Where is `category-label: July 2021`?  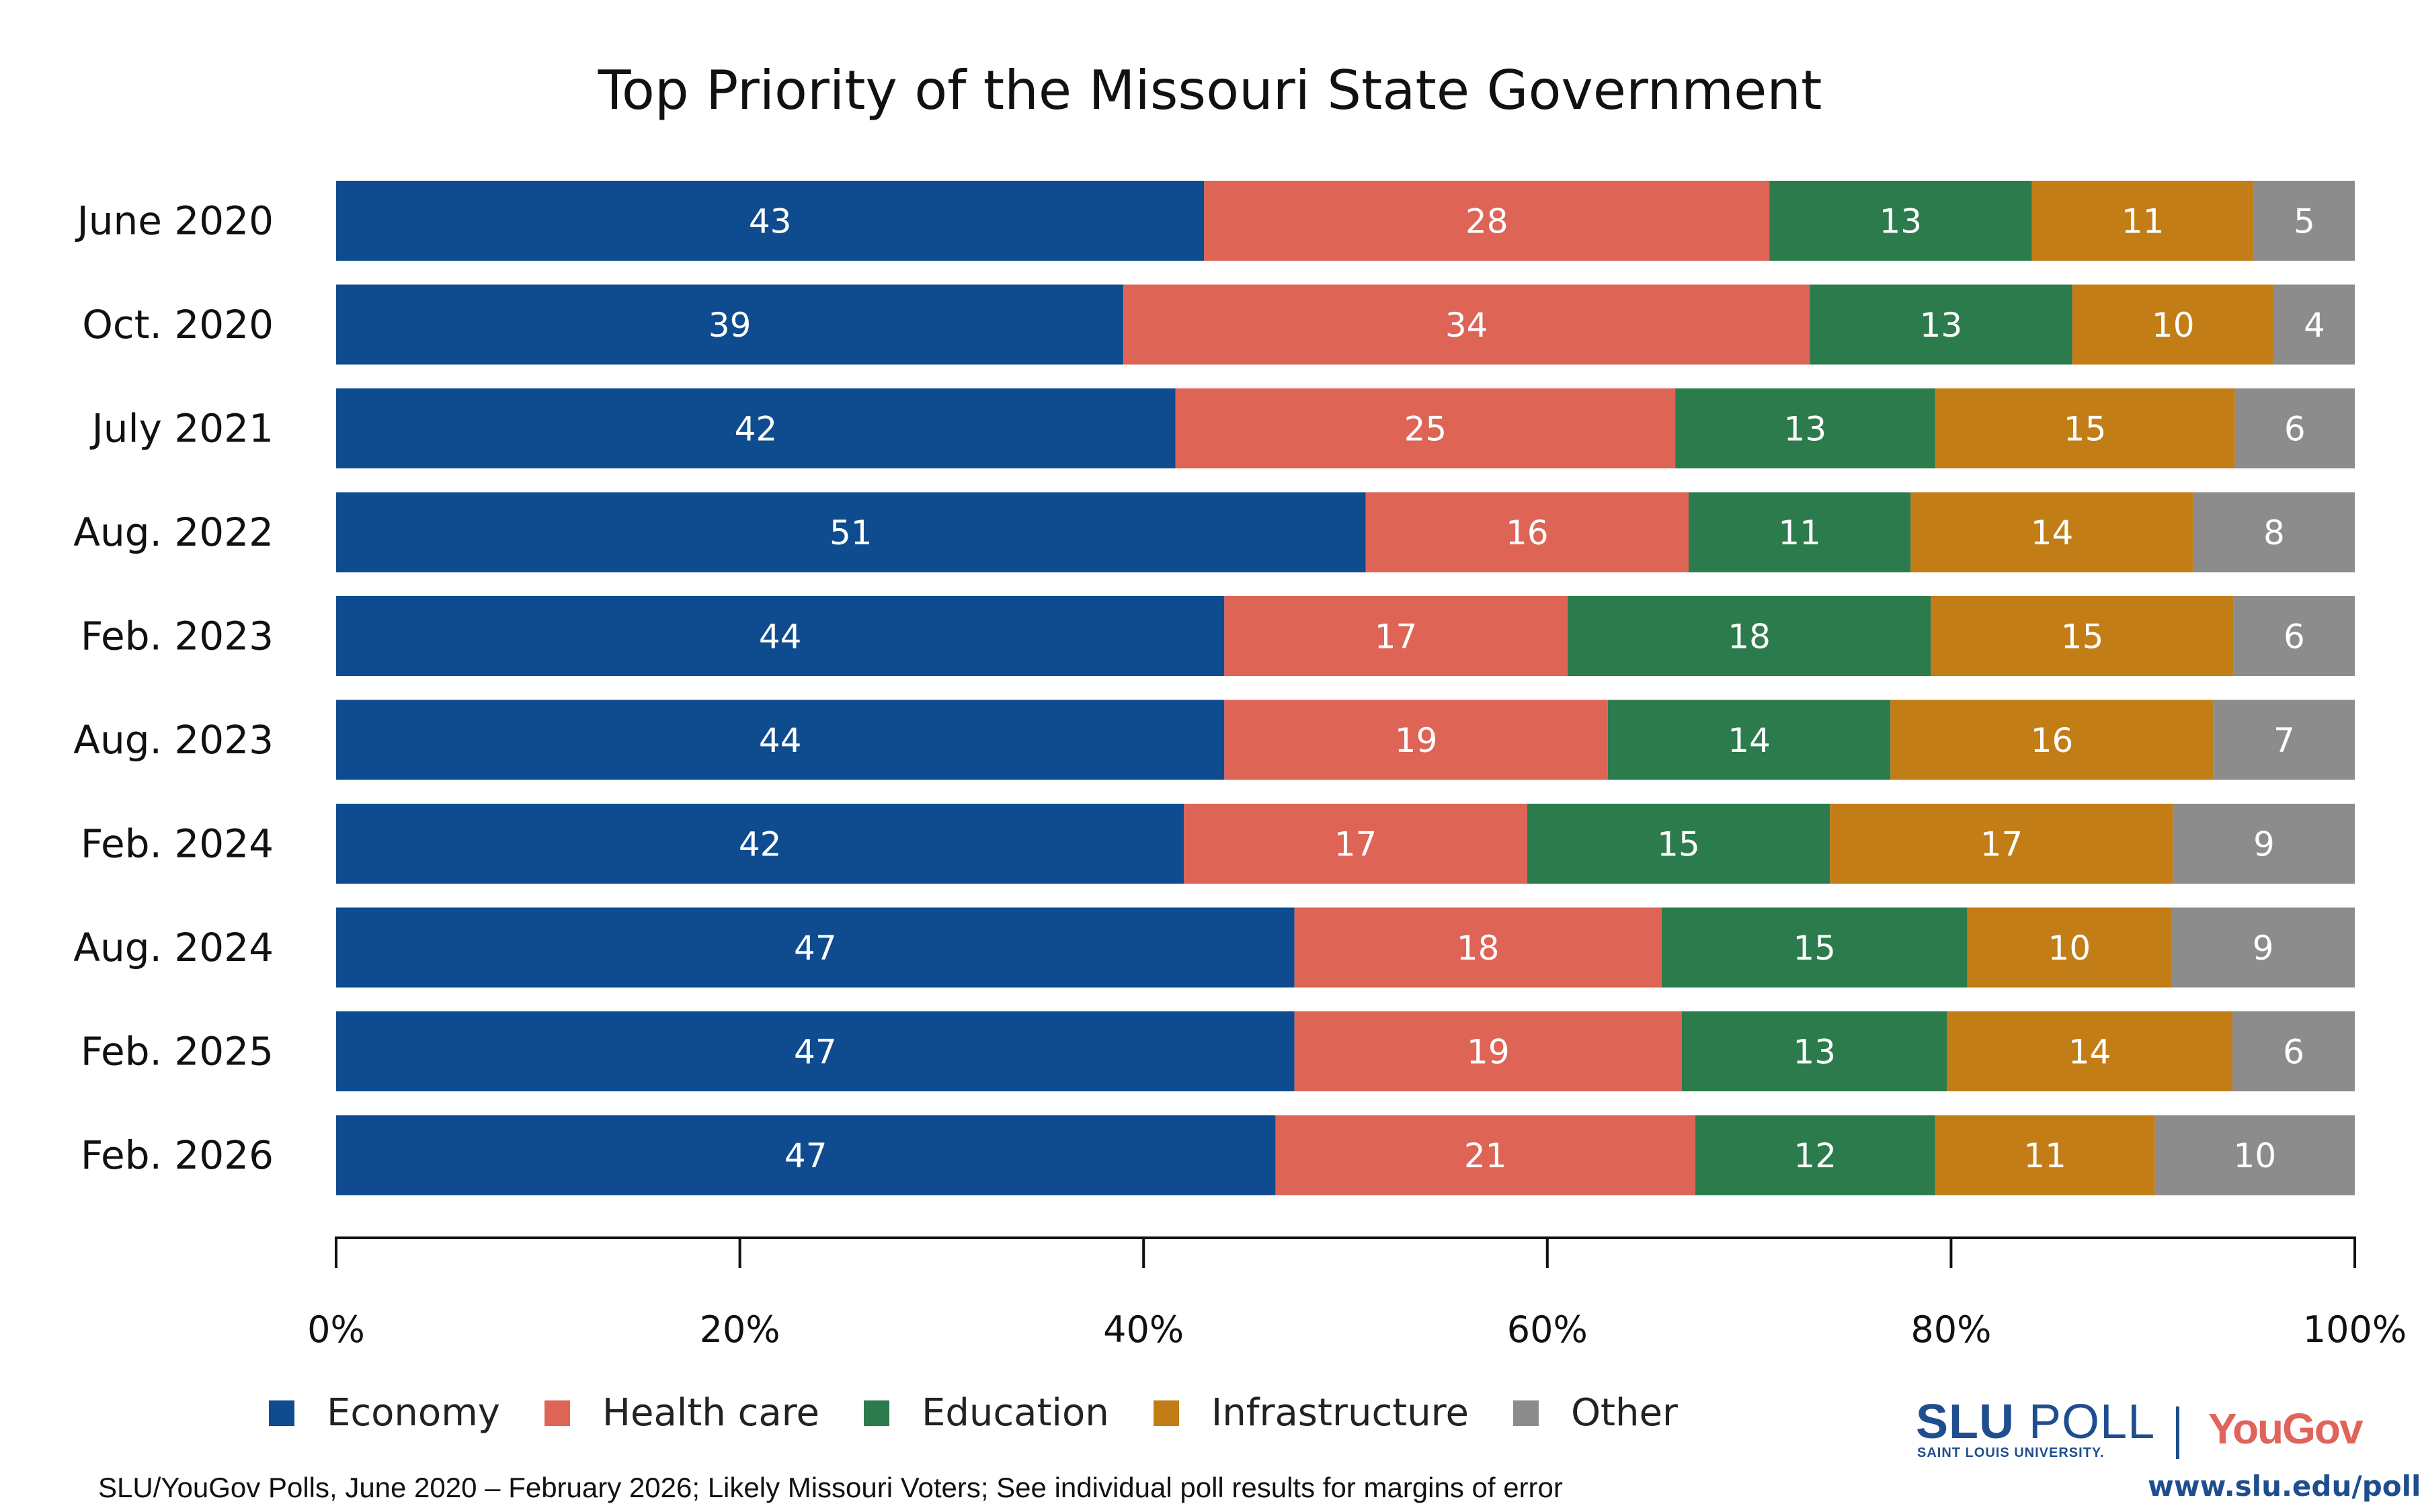
category-label: July 2021 is located at coordinates (182, 429).